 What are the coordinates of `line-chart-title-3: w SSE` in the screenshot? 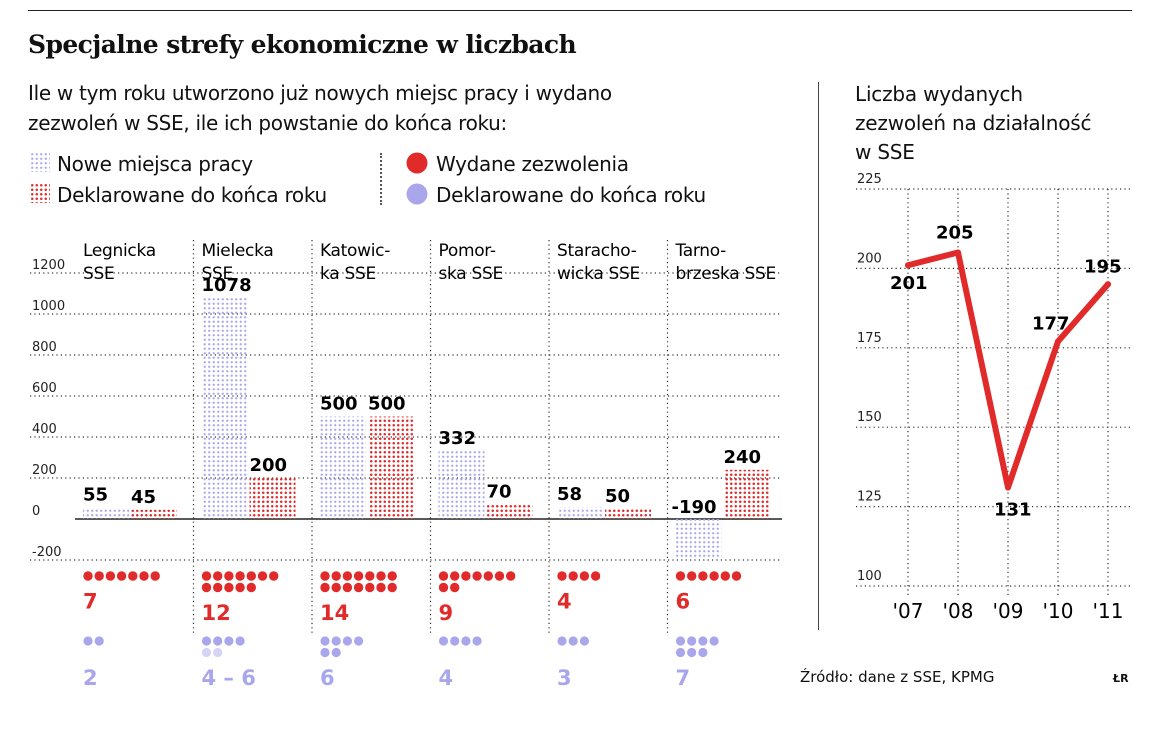 It's located at (885, 152).